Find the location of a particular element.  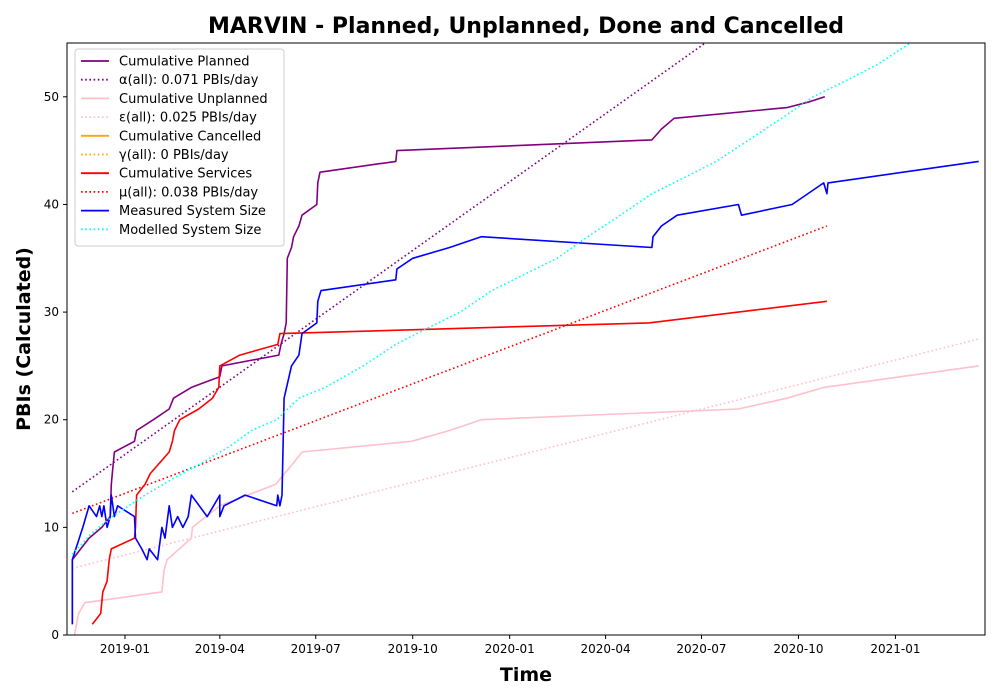

x-tick-label: 2019-01 is located at coordinates (125, 649).